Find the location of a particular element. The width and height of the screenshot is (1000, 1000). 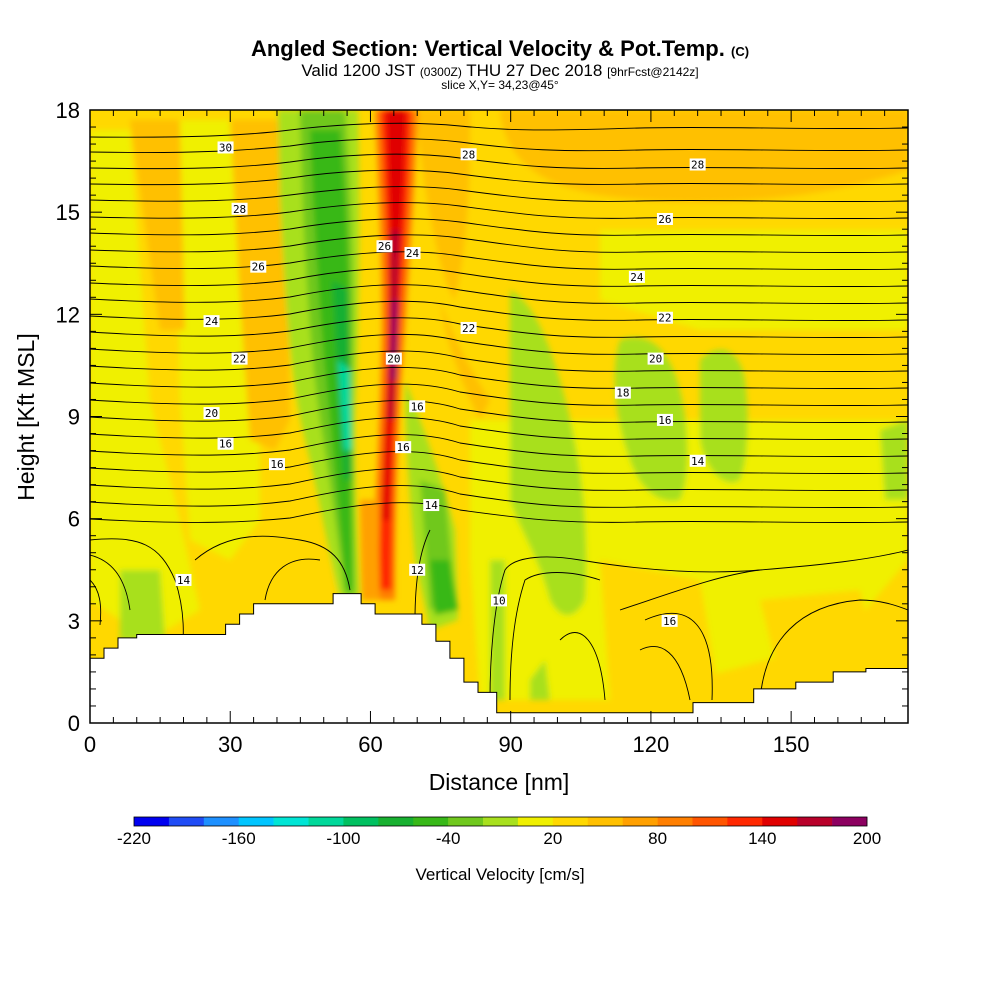

contour-label-text: 30 is located at coordinates (225, 147).